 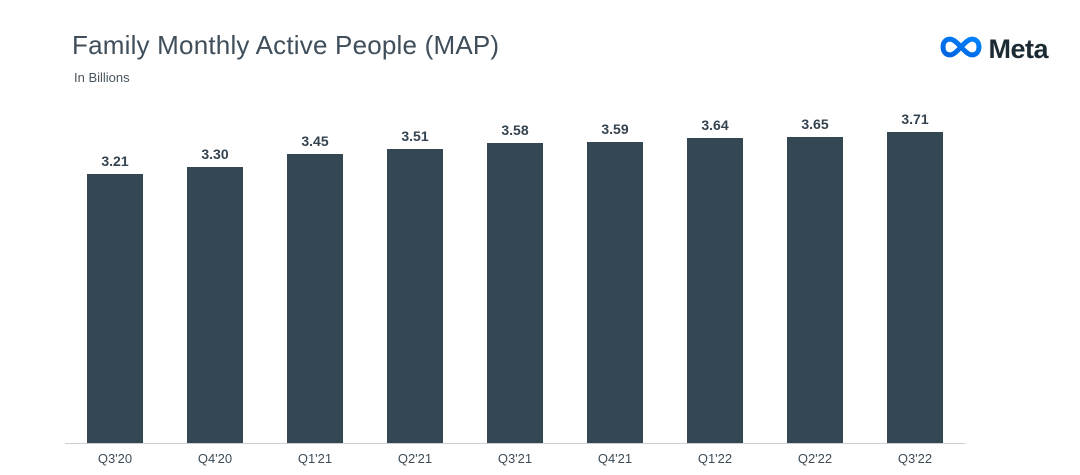 I want to click on meta-wordmark: Meta, so click(x=1018, y=49).